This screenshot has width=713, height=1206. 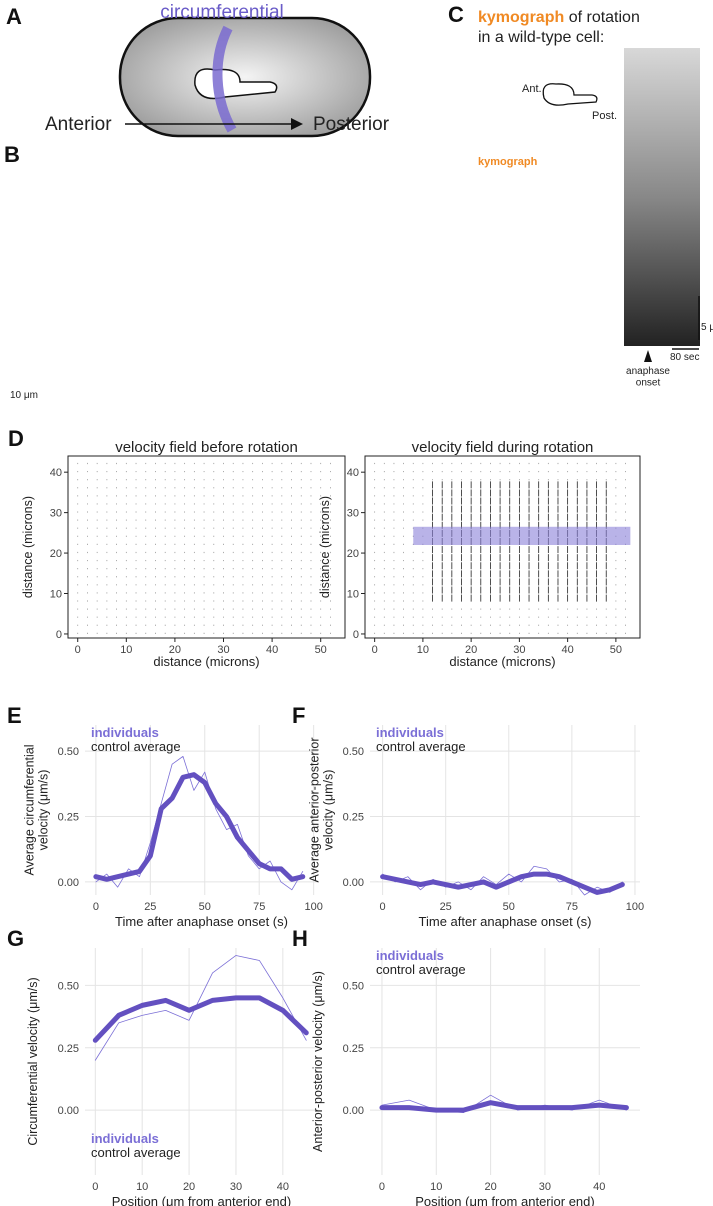 I want to click on chart-title: velocity field during rotation, so click(x=503, y=447).